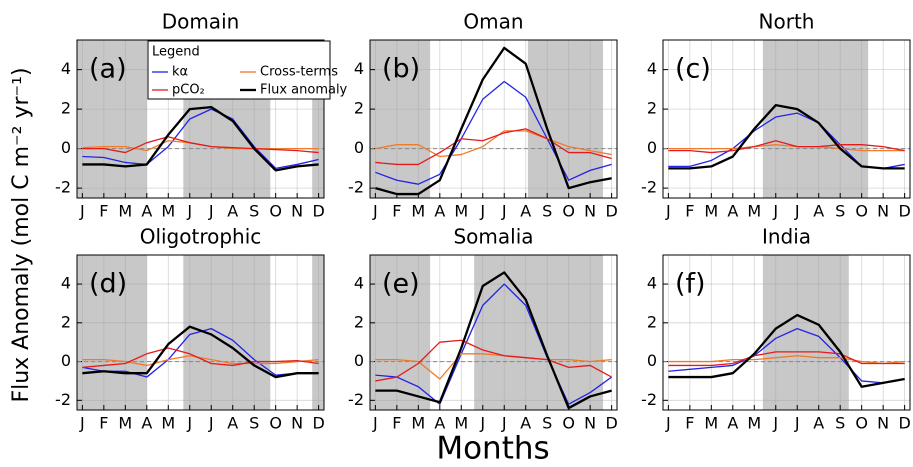  What do you see at coordinates (176, 52) in the screenshot?
I see `legend-title: Legend` at bounding box center [176, 52].